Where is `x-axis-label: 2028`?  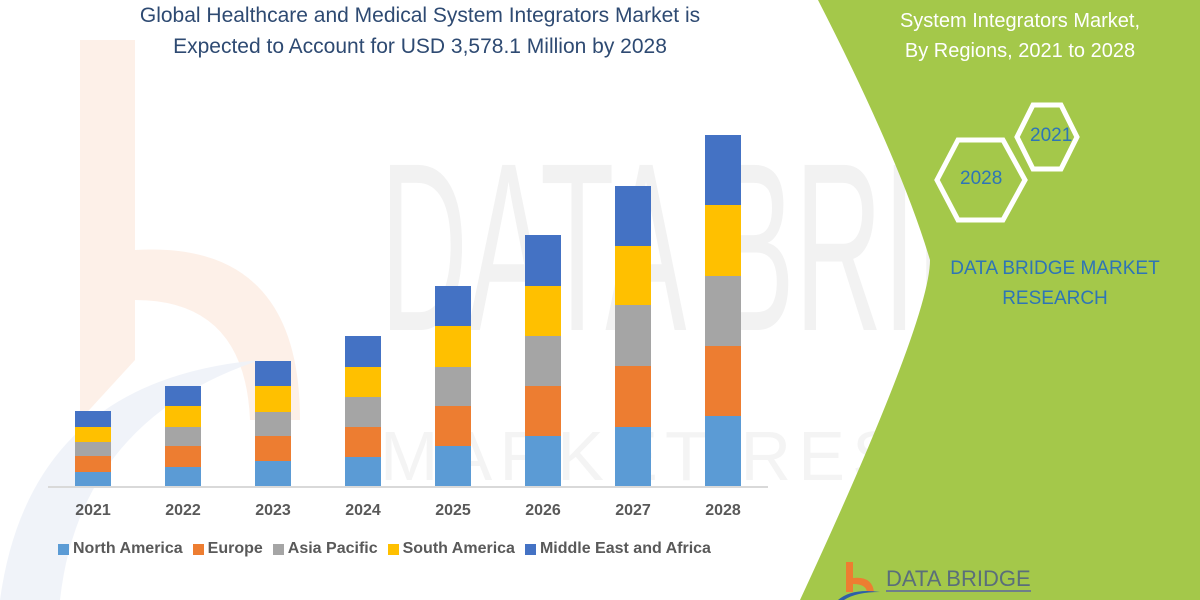 x-axis-label: 2028 is located at coordinates (723, 510).